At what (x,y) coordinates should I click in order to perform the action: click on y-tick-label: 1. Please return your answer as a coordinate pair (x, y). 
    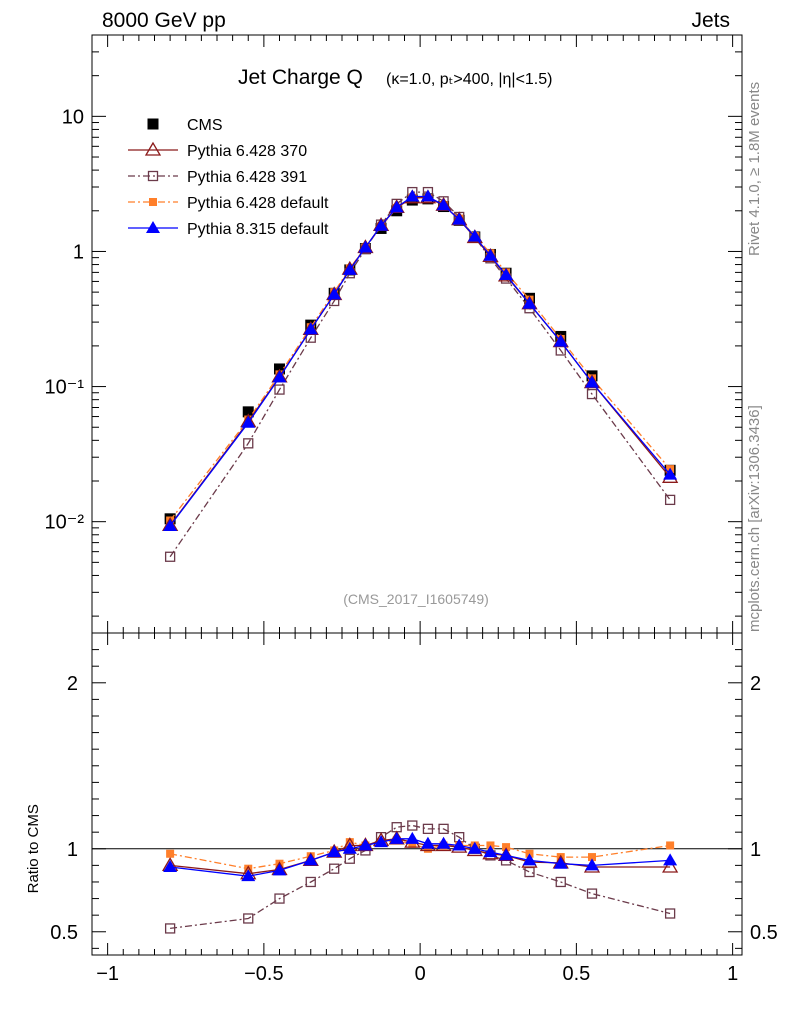
    Looking at the image, I should click on (78, 252).